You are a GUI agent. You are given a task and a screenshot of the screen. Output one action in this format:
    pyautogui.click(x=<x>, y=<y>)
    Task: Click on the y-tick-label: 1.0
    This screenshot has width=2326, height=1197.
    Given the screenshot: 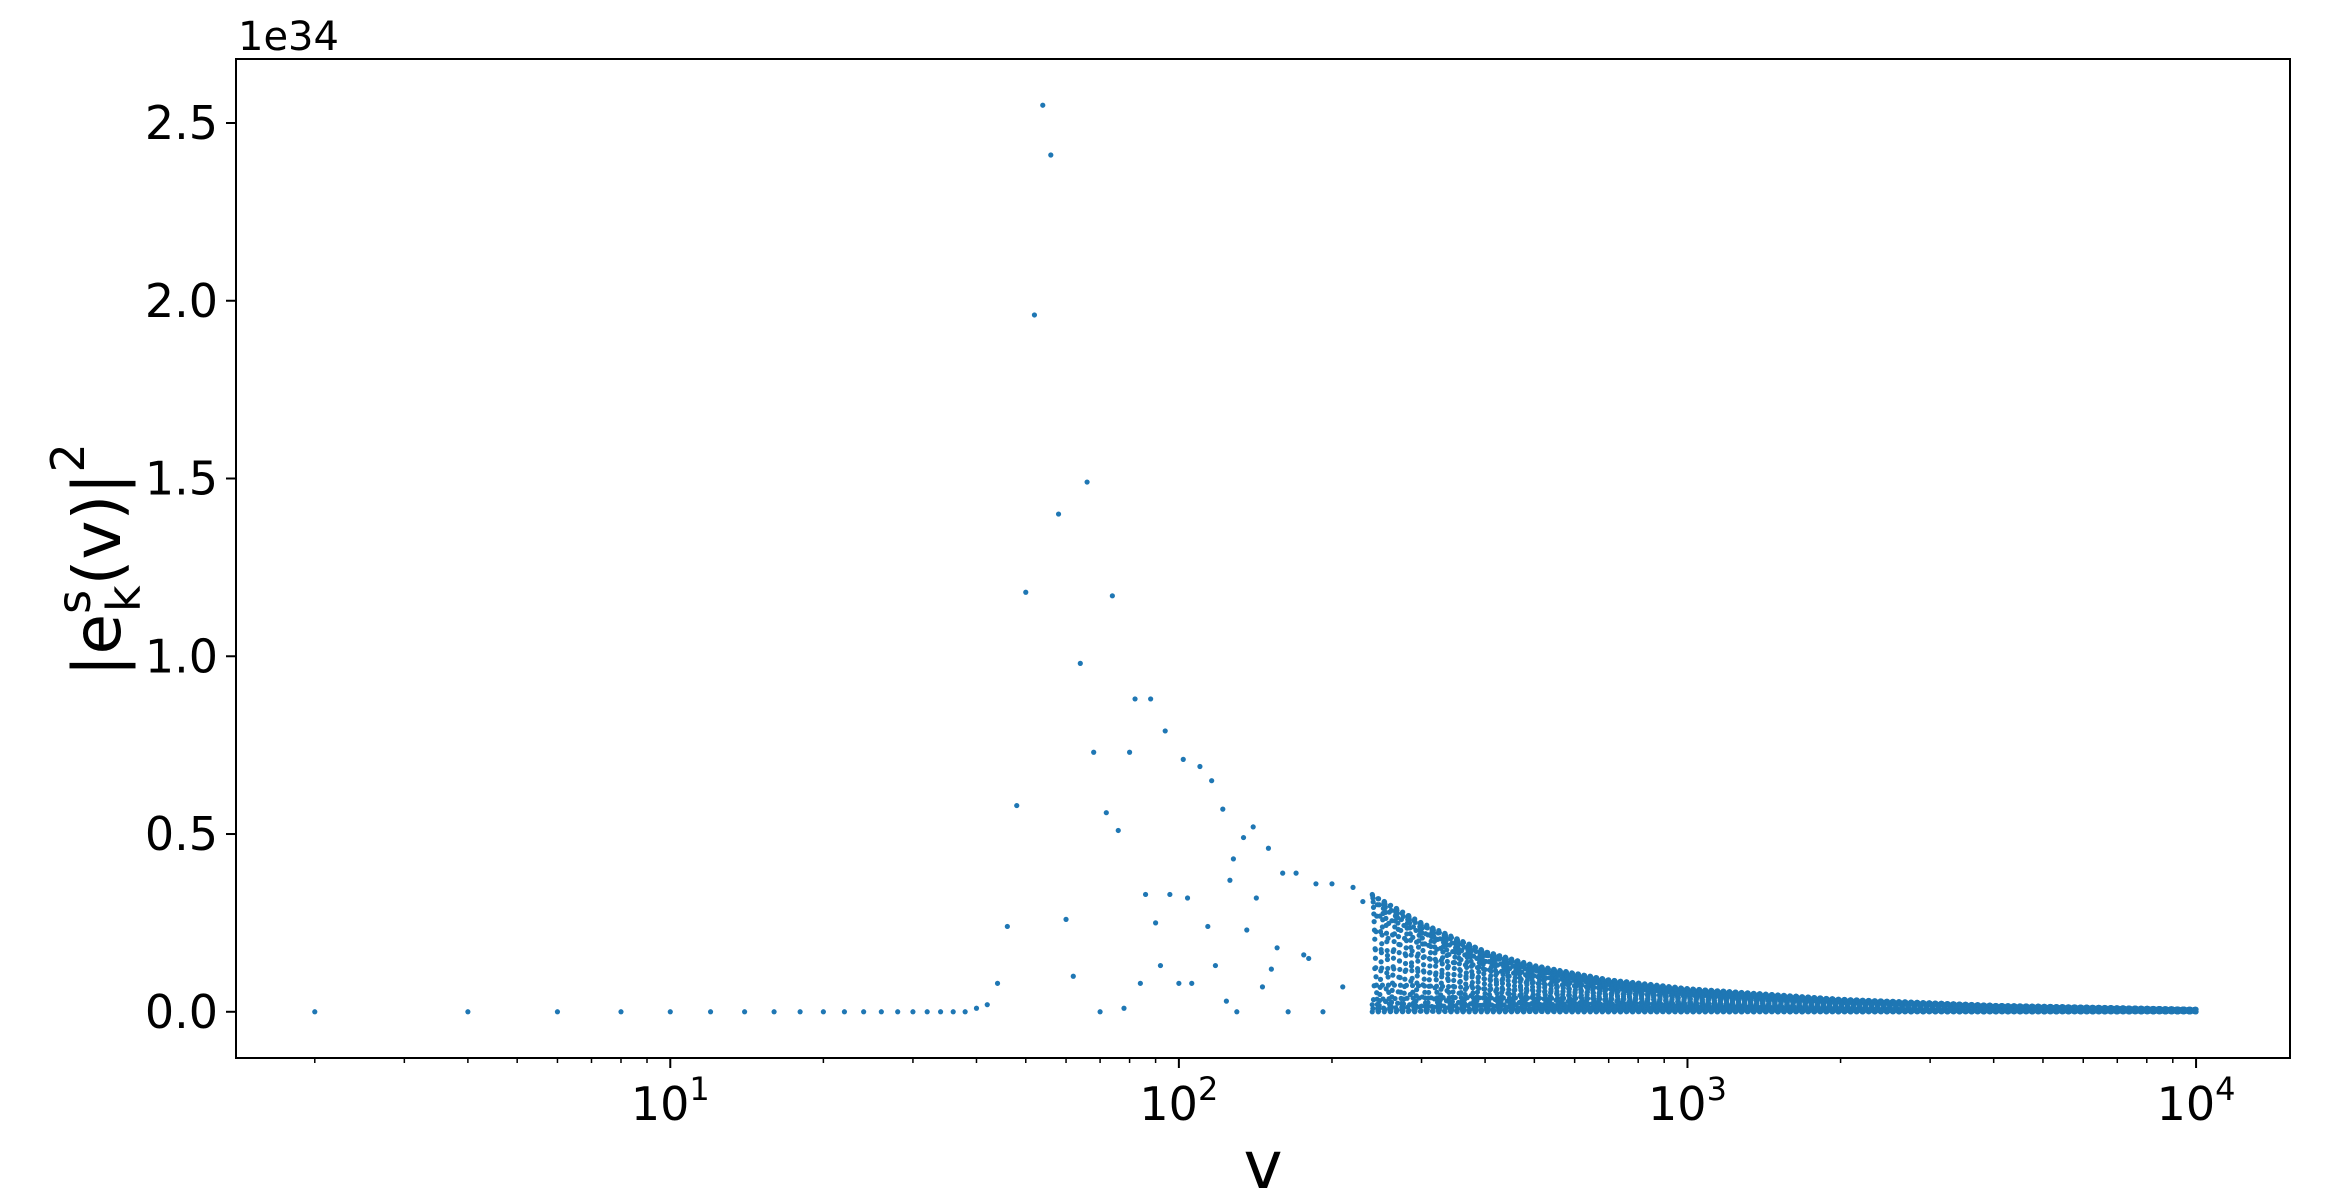 What is the action you would take?
    pyautogui.click(x=181, y=656)
    